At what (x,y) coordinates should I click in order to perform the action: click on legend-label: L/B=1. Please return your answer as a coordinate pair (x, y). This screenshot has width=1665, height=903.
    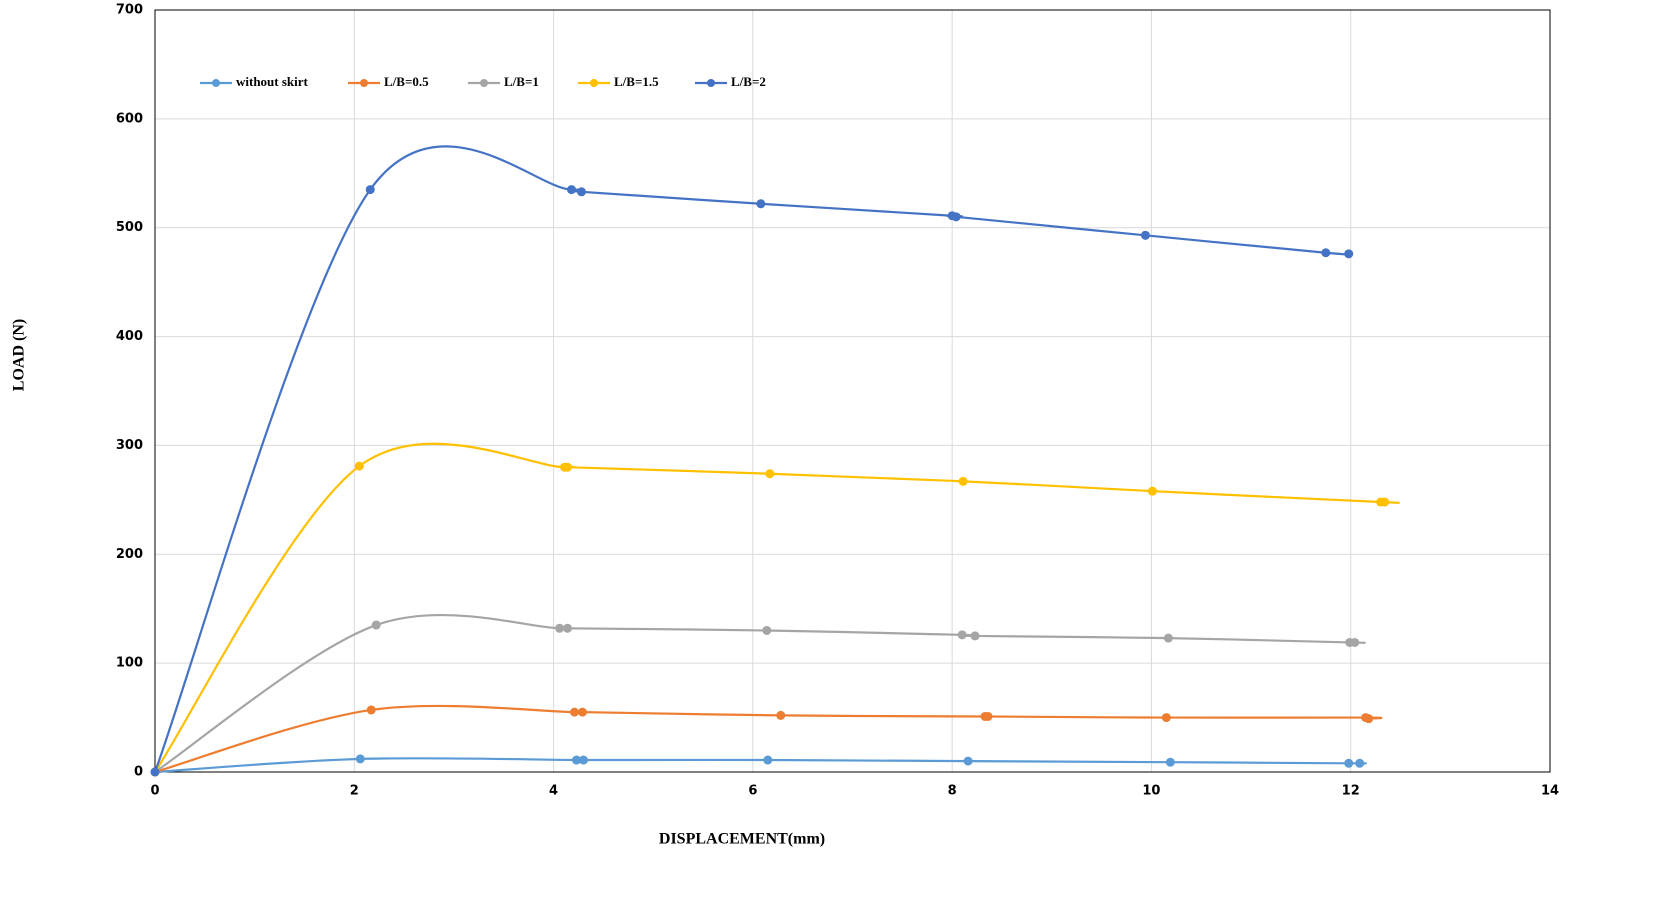
    Looking at the image, I should click on (521, 81).